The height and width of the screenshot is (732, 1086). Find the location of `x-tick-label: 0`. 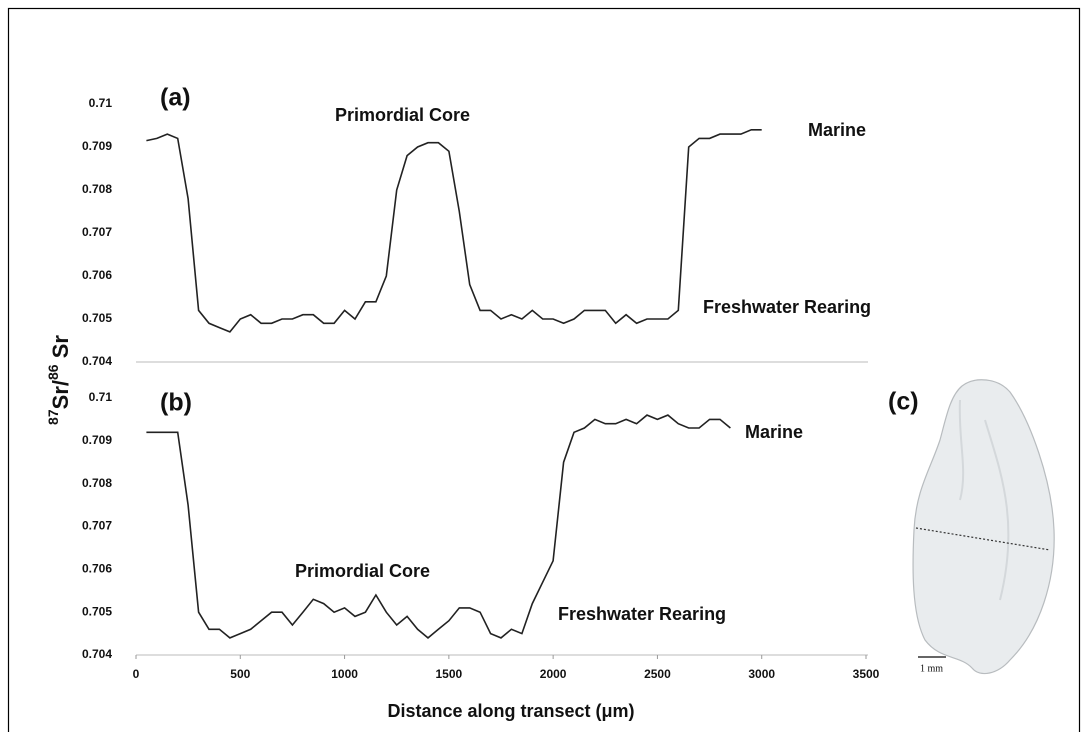

x-tick-label: 0 is located at coordinates (136, 674).